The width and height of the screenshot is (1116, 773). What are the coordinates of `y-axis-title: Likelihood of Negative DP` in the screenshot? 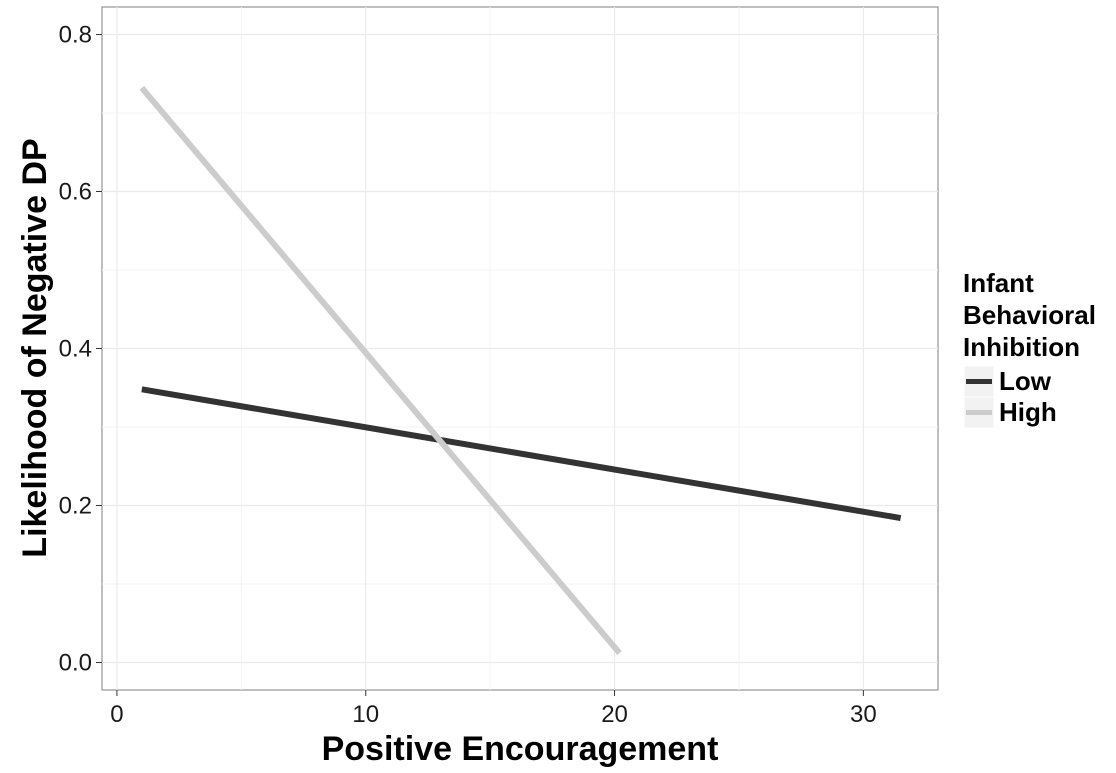 It's located at (35, 347).